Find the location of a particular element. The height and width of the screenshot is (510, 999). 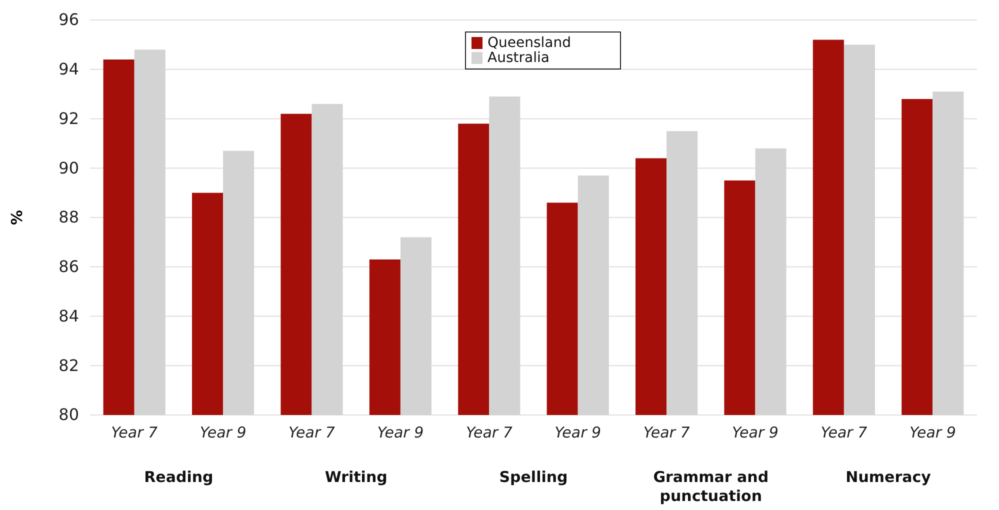

text: Spelling is located at coordinates (533, 477).